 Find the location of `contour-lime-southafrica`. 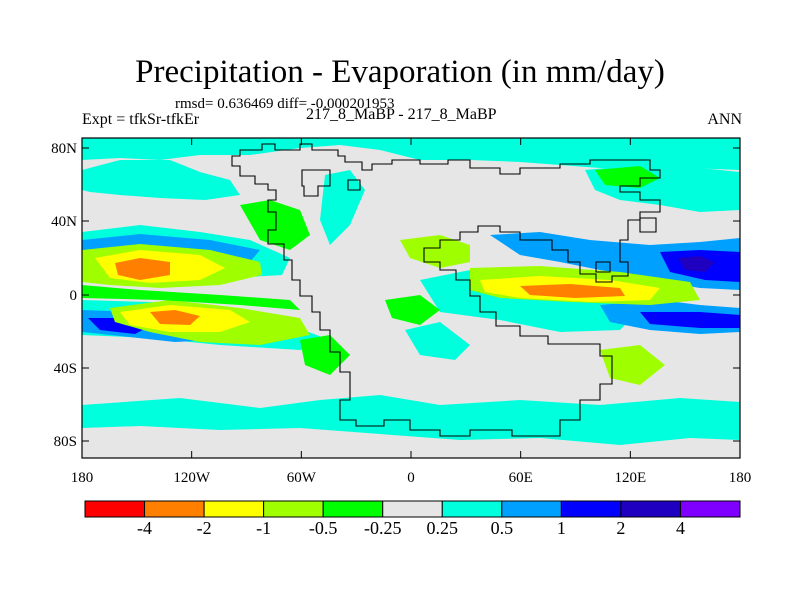

contour-lime-southafrica is located at coordinates (632, 365).